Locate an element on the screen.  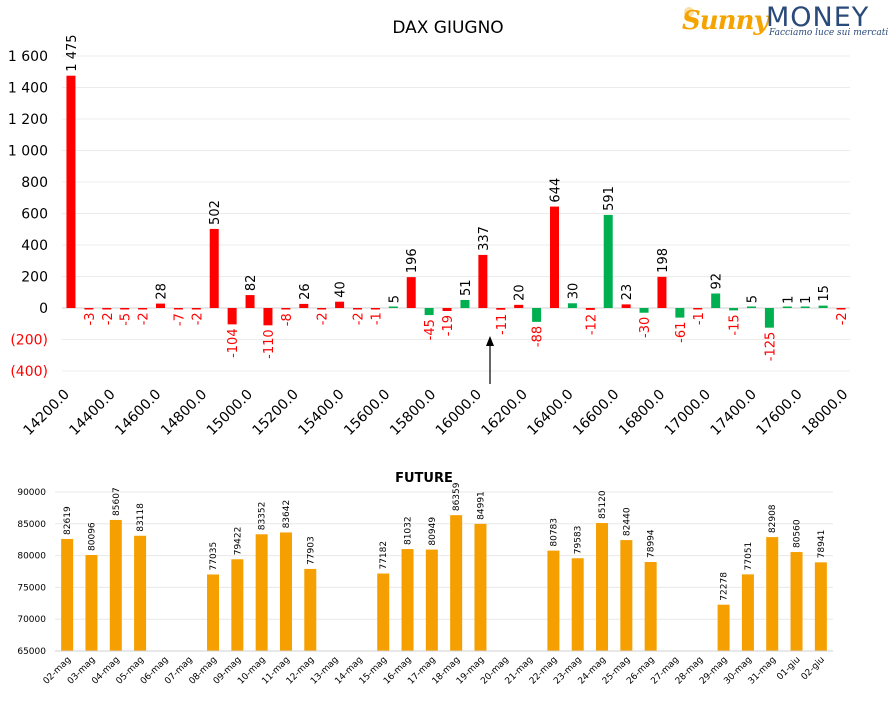
chart-title: DAX GIUGNO is located at coordinates (447, 28).